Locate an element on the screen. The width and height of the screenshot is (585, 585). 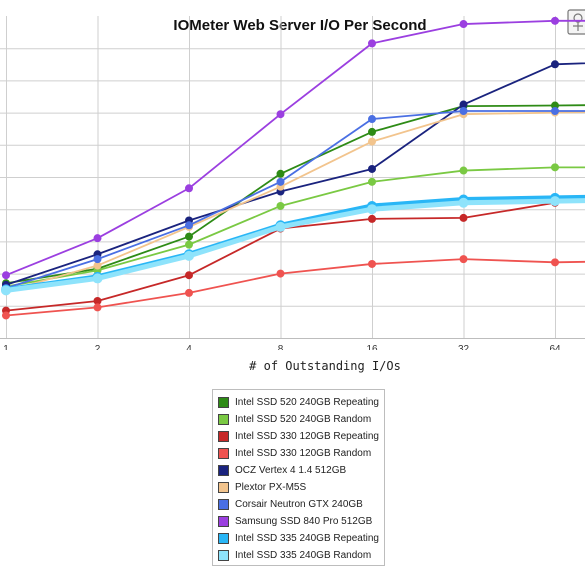
legend-item: Intel SSD 330 120GB Random is located at coordinates (301, 453).